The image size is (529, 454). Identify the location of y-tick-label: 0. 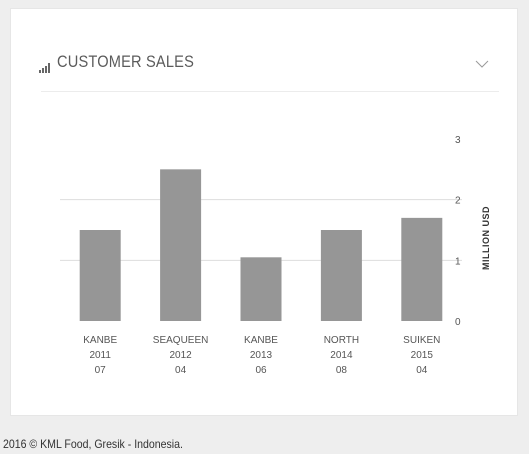
(458, 322).